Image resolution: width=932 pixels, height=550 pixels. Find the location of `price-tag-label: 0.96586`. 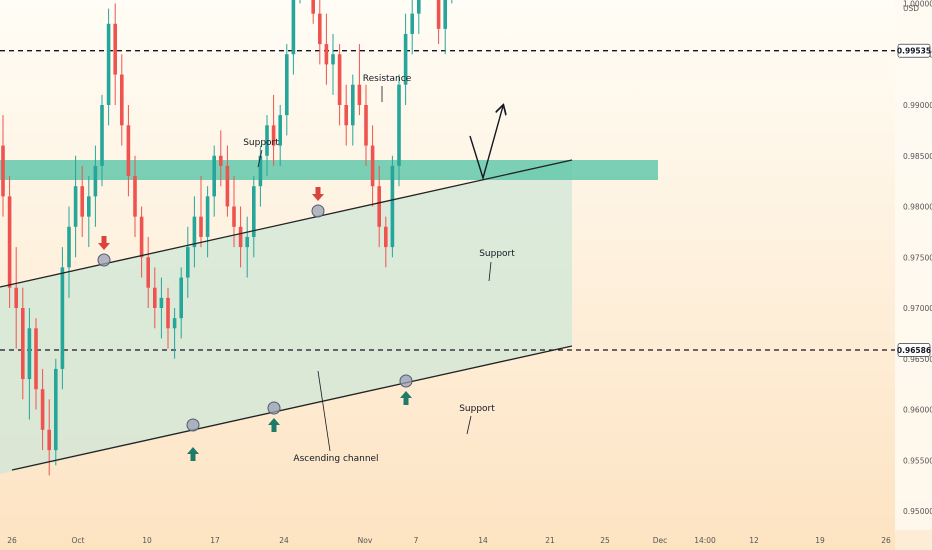

price-tag-label: 0.96586 is located at coordinates (914, 350).